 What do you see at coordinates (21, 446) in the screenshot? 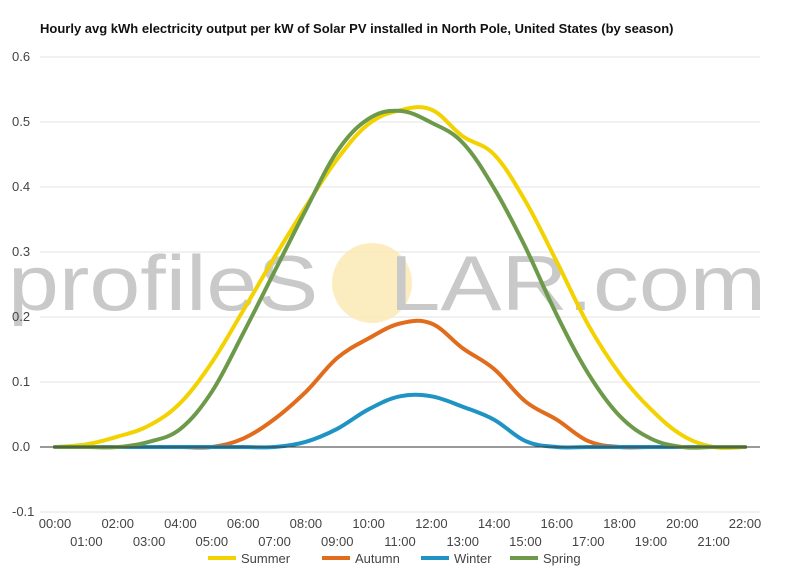
I see `y-tick-label-6: 0.0` at bounding box center [21, 446].